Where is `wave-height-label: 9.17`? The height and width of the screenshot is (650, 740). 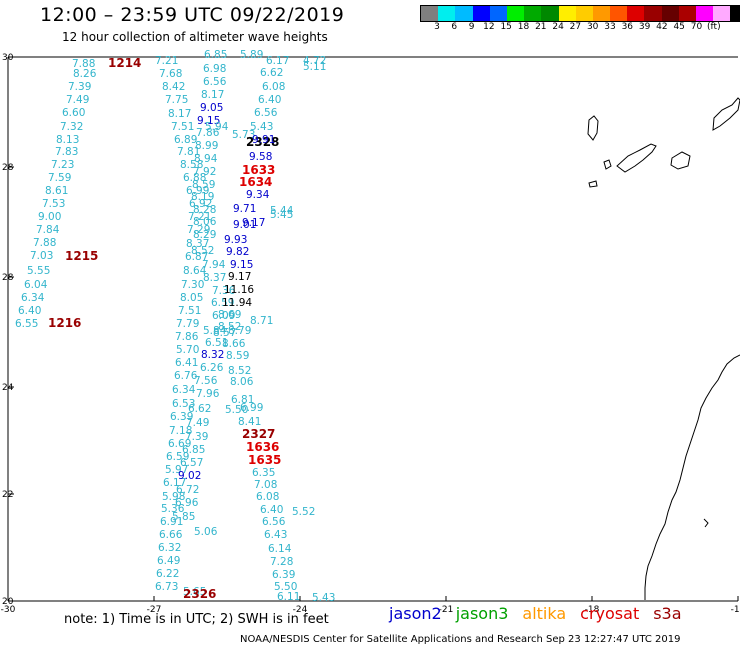
wave-height-label: 9.17 is located at coordinates (239, 277).